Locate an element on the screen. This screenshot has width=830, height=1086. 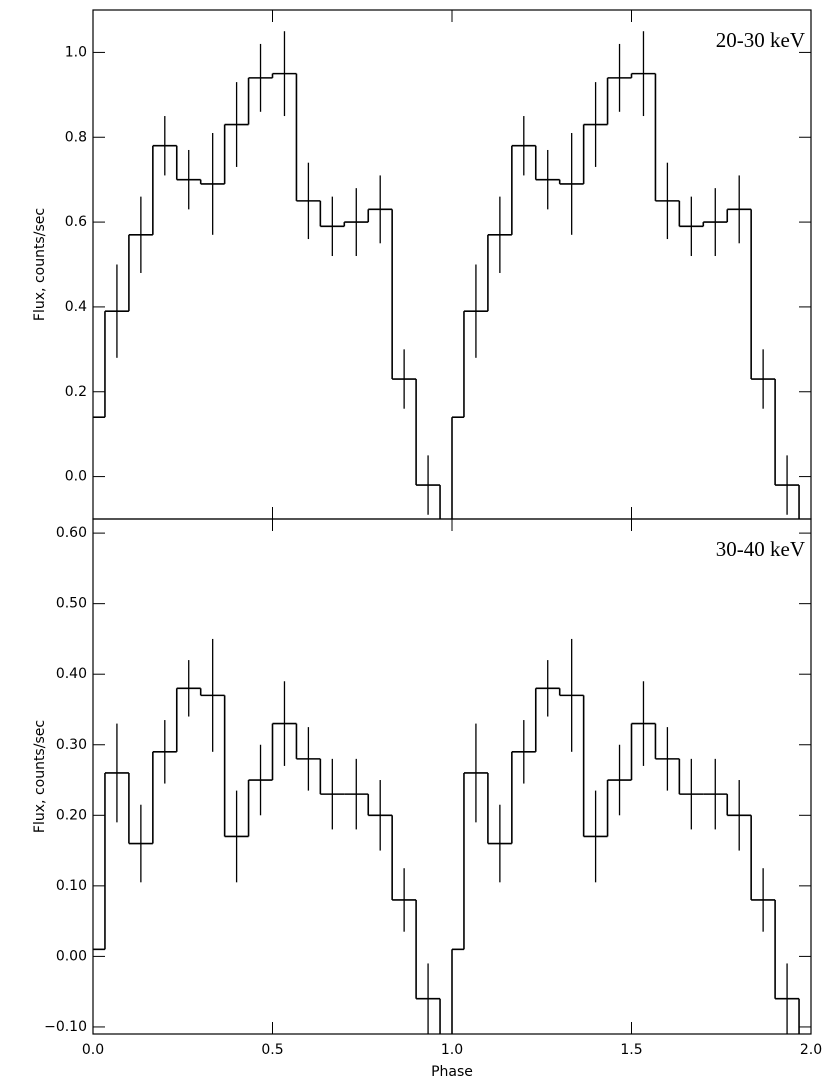
y-tick-label: 1.0 is located at coordinates (76, 52).